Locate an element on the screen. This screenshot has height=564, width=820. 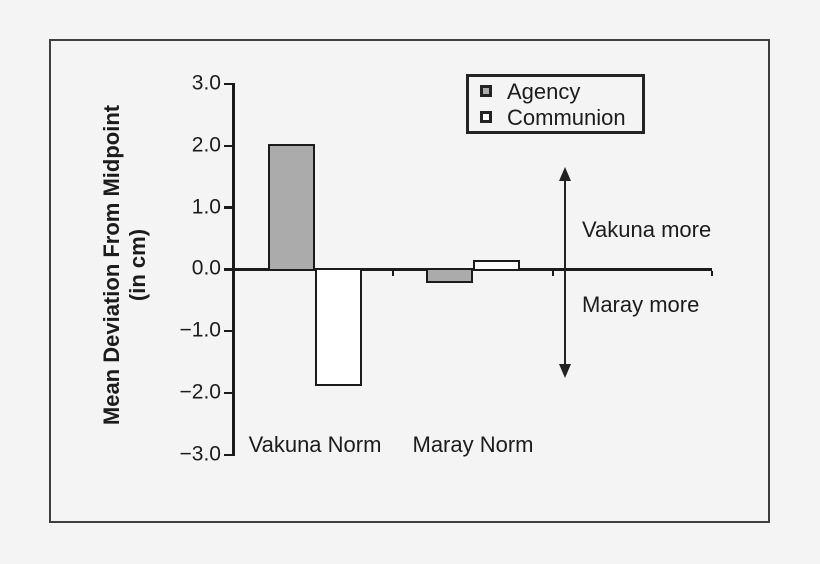
y-axis-title-line2: (in cm) is located at coordinates (137, 265).